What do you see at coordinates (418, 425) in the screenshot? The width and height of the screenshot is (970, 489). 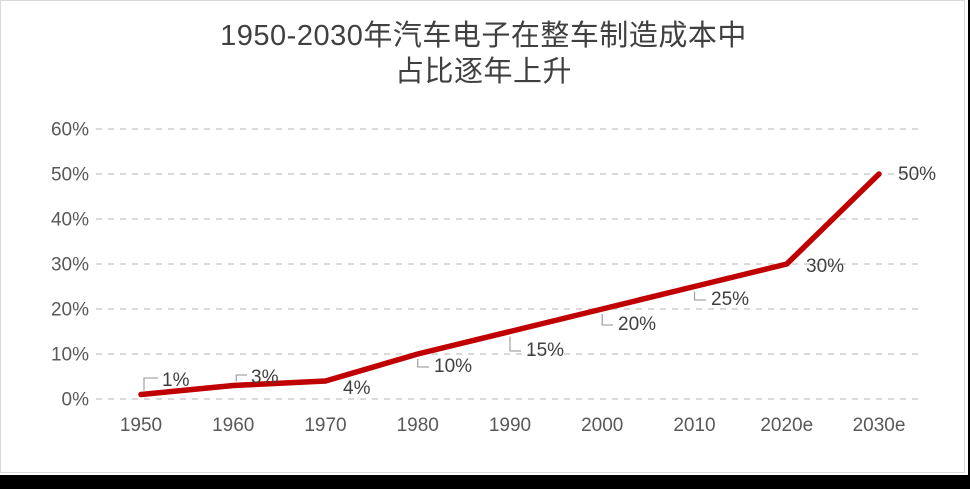 I see `x-axis-label: 1980` at bounding box center [418, 425].